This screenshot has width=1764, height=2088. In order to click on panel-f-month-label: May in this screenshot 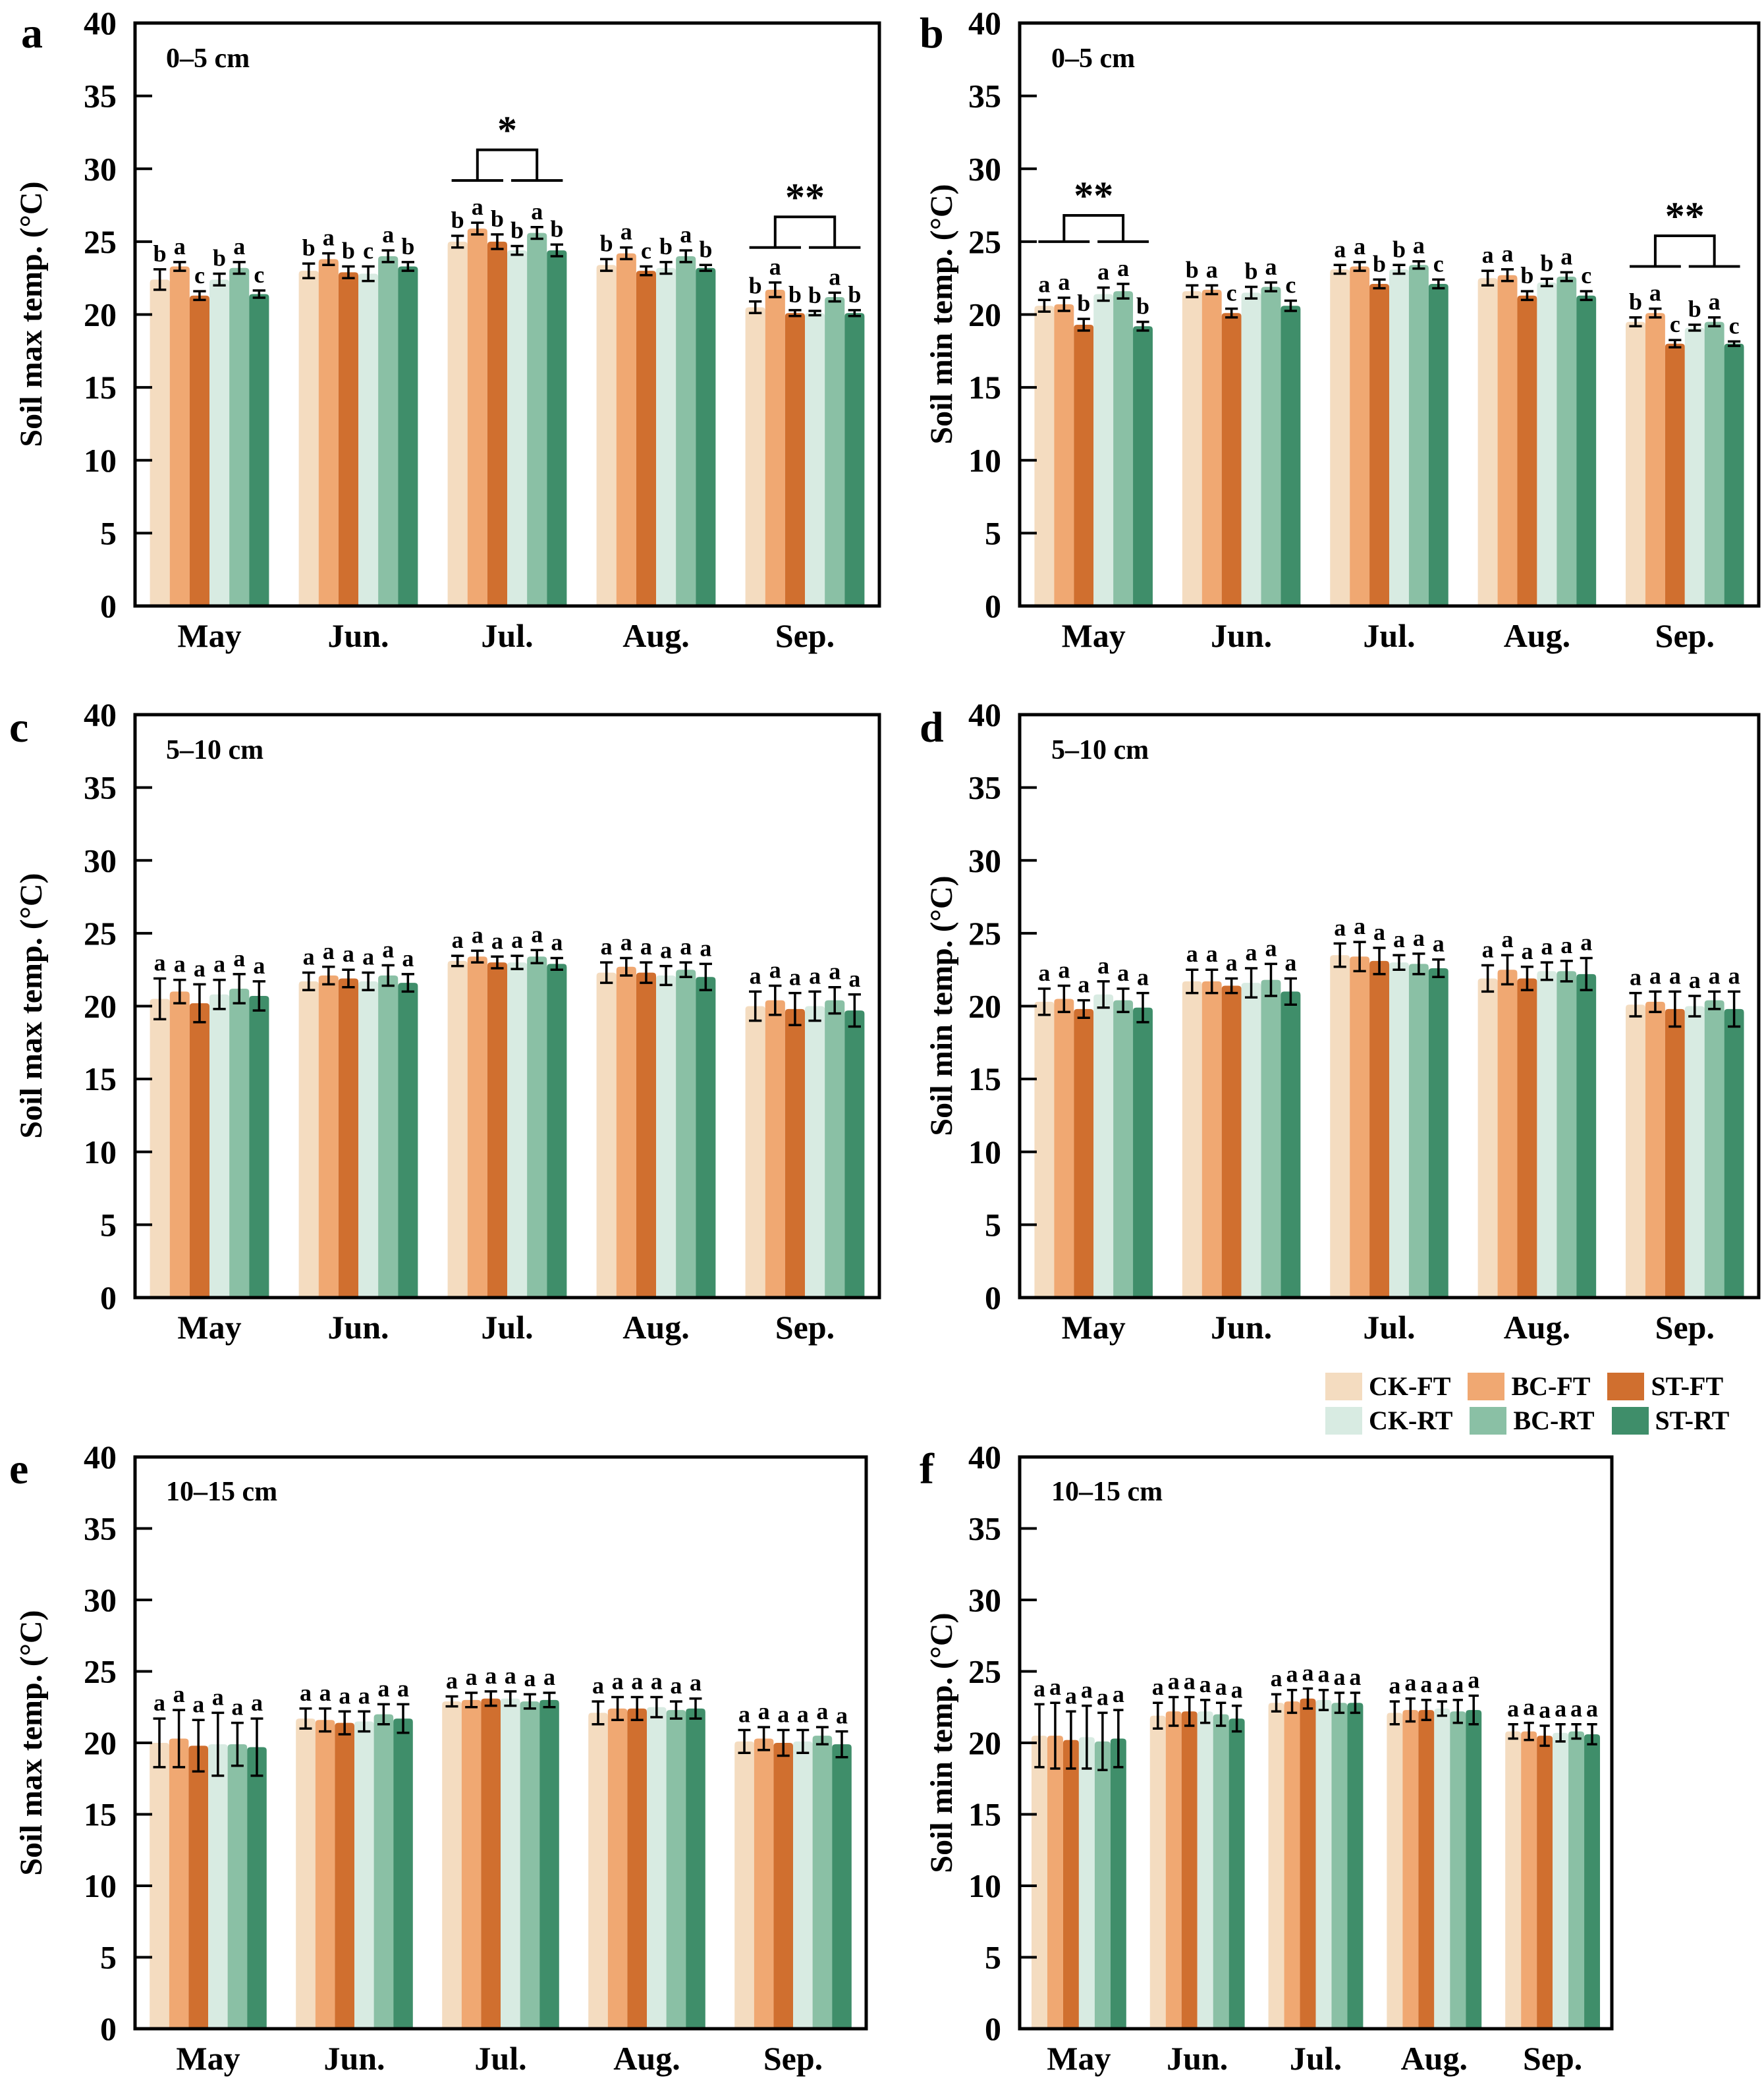, I will do `click(1079, 2058)`.